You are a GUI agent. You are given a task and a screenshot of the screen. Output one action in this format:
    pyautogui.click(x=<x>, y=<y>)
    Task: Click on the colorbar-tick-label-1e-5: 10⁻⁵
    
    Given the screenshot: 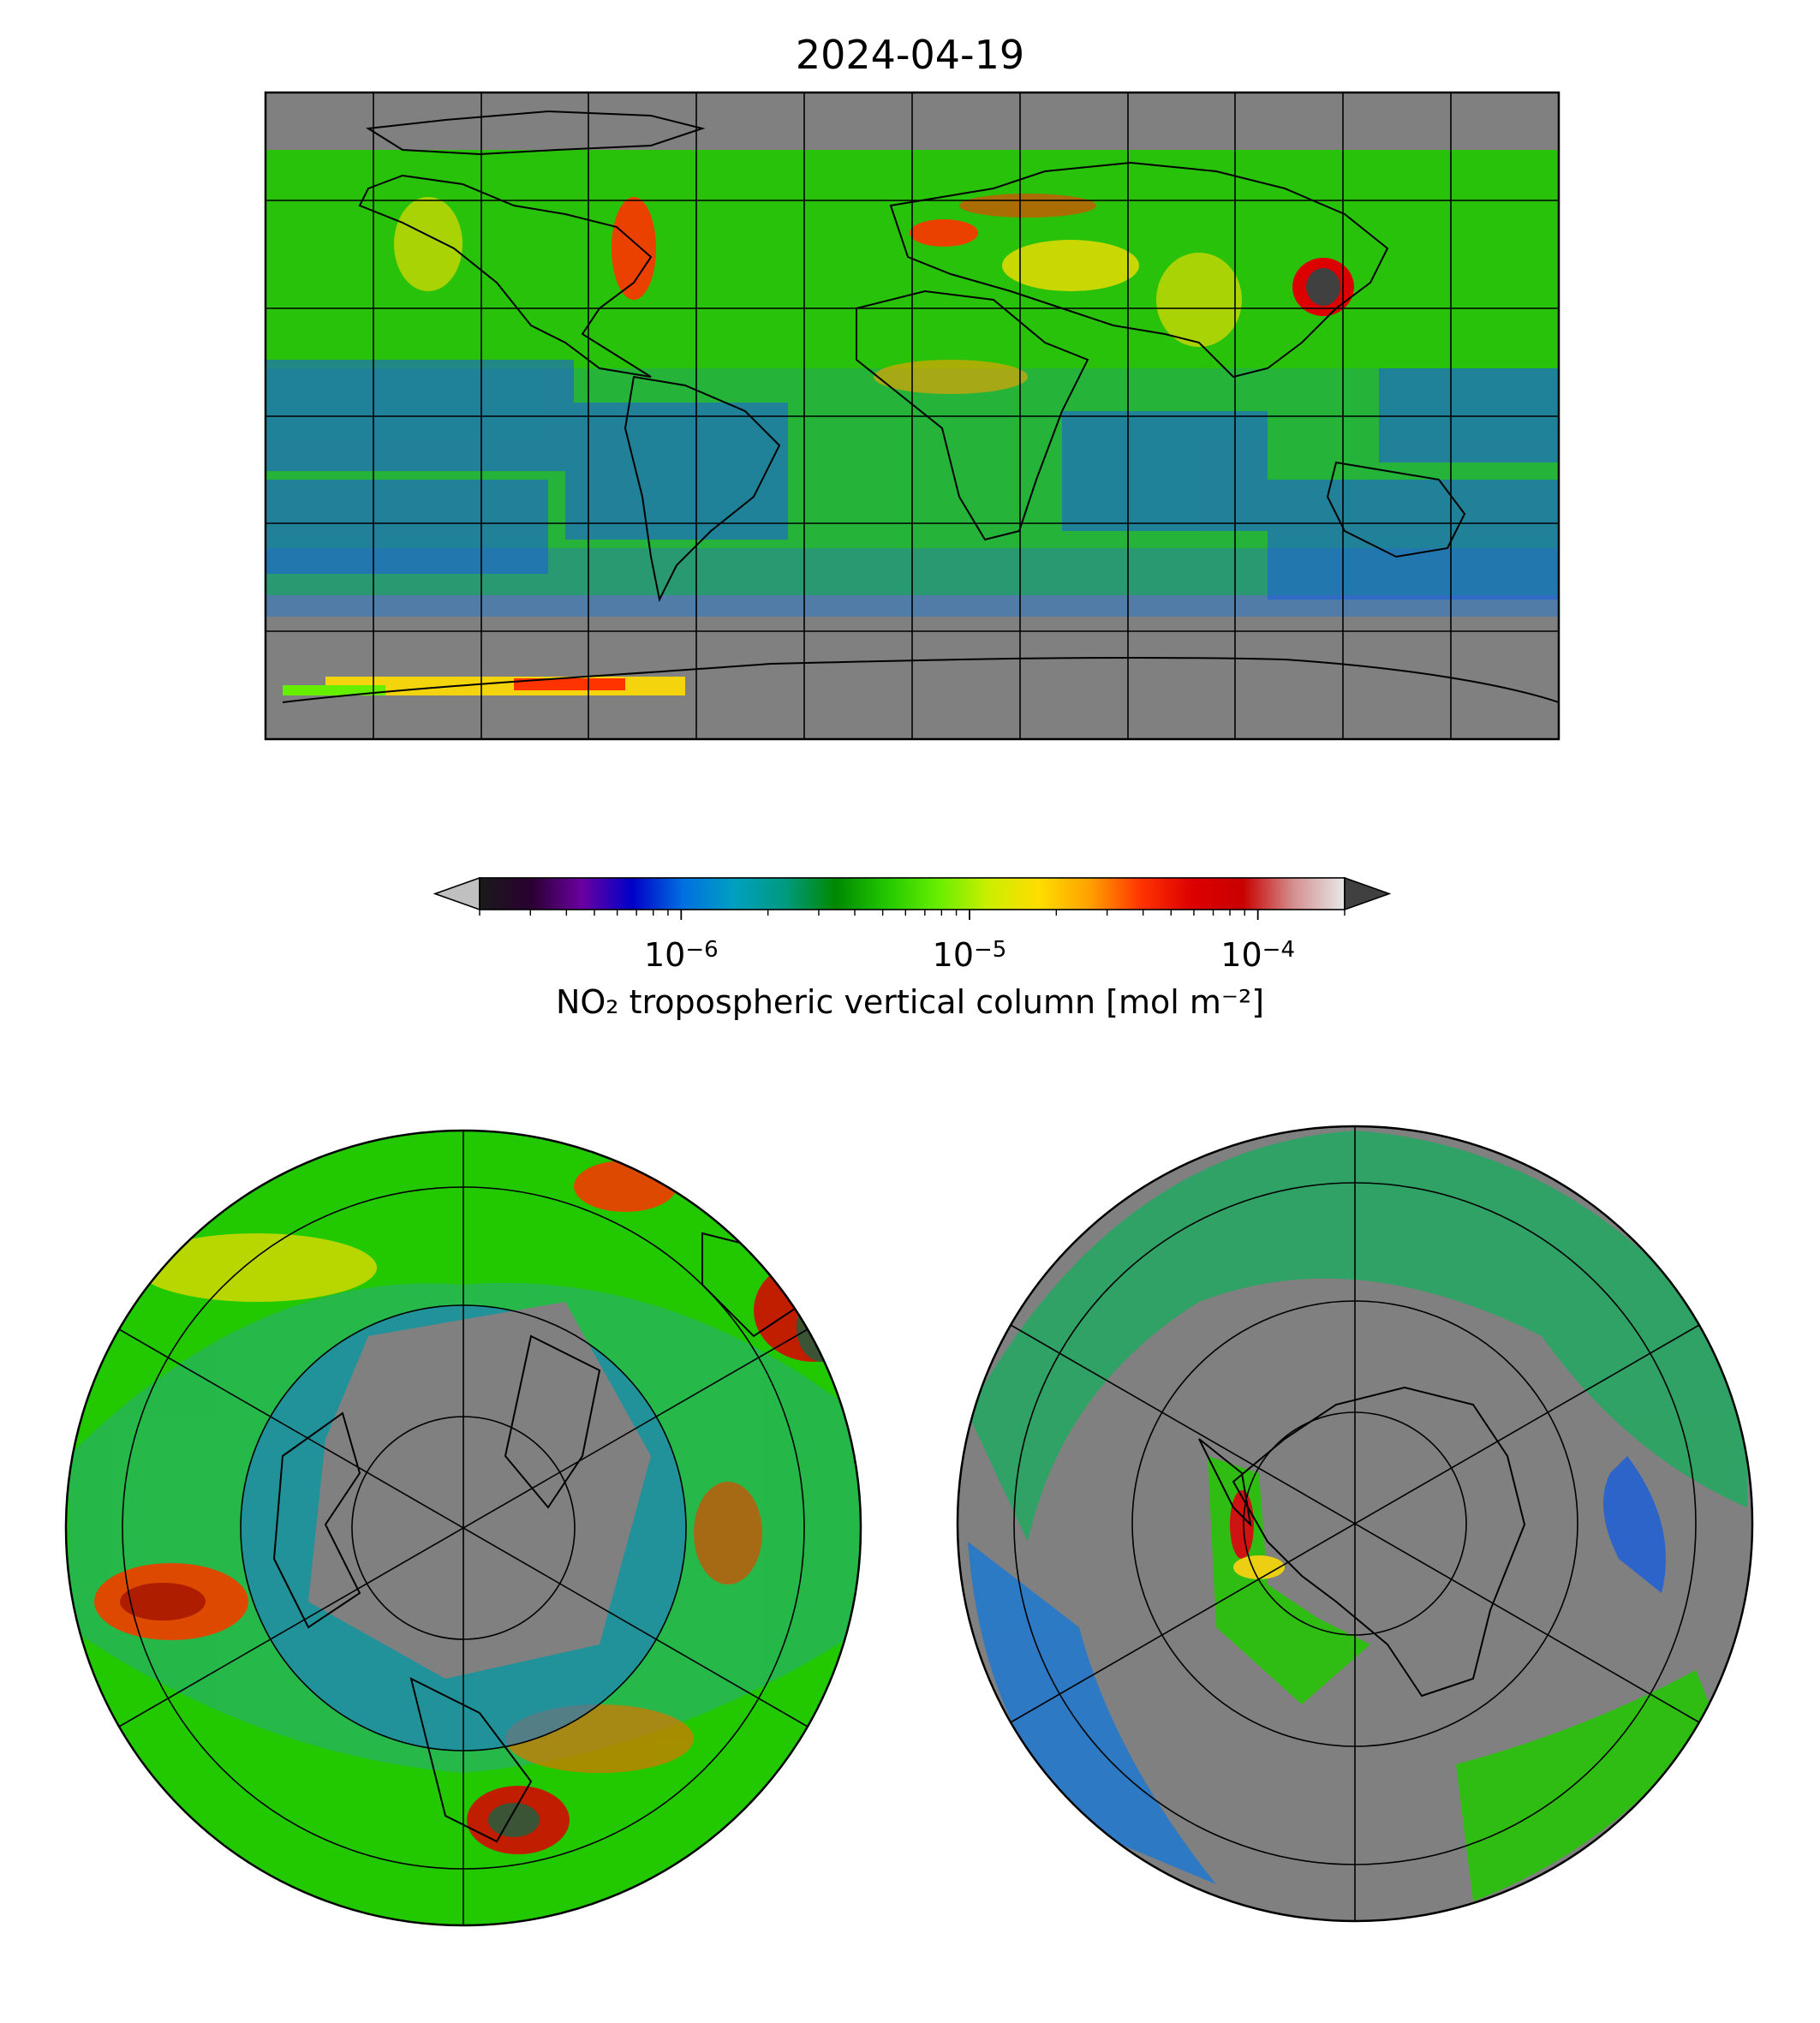 What is the action you would take?
    pyautogui.click(x=969, y=955)
    